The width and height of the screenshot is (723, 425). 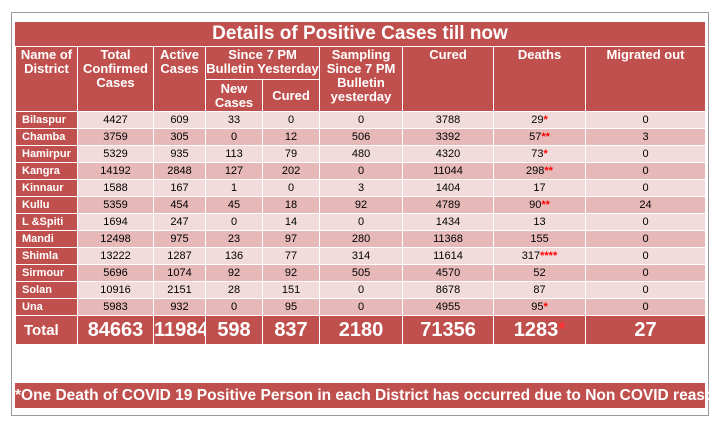 I want to click on district-name: Kangra, so click(x=46, y=171).